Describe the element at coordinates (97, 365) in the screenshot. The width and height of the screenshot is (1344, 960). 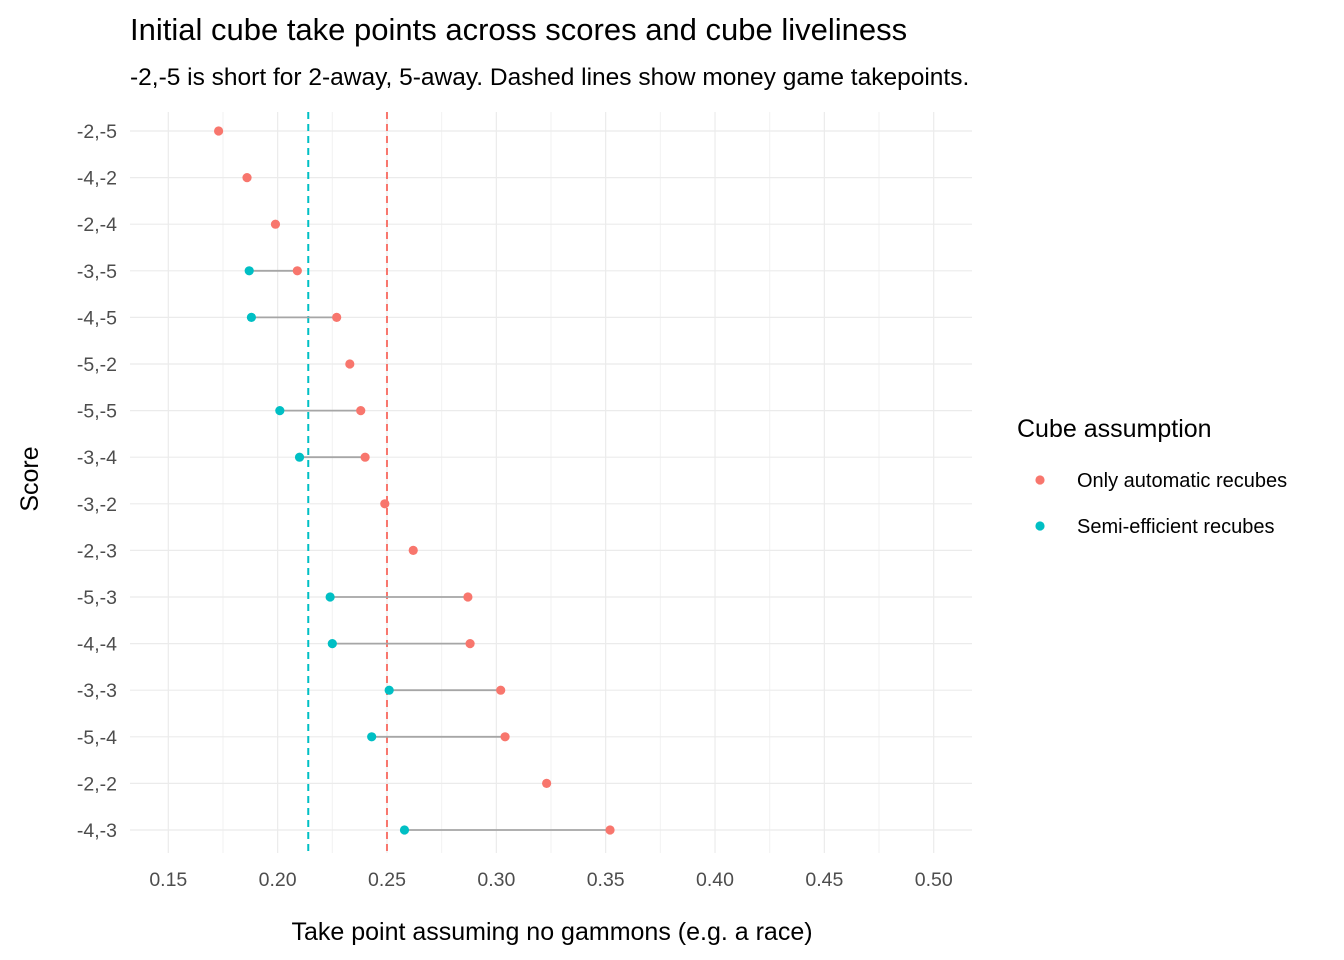
I see `y-tick-label: -5,-2` at that location.